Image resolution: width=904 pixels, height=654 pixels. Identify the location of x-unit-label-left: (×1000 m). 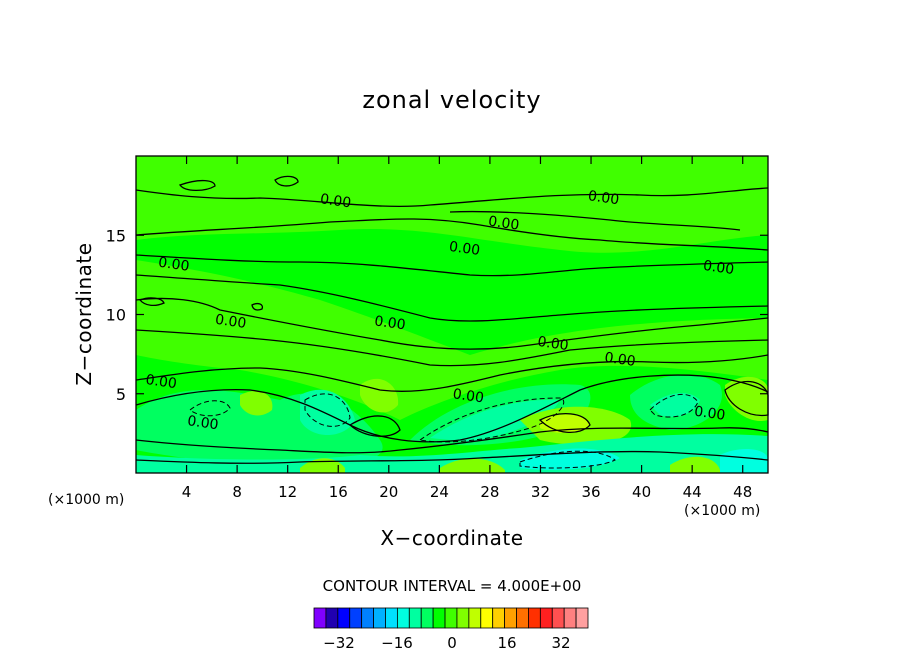
(86, 500).